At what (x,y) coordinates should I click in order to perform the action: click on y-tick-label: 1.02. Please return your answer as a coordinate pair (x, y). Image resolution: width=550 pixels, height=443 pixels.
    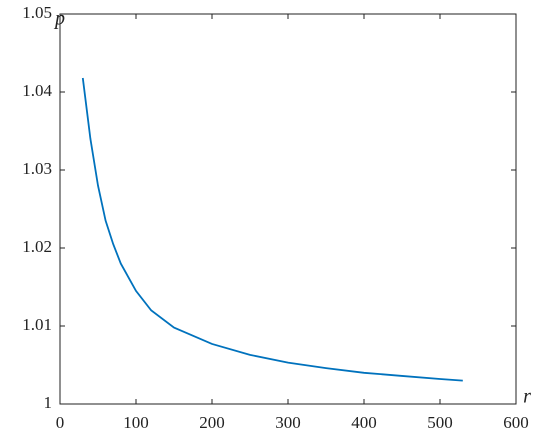
    Looking at the image, I should click on (37, 246).